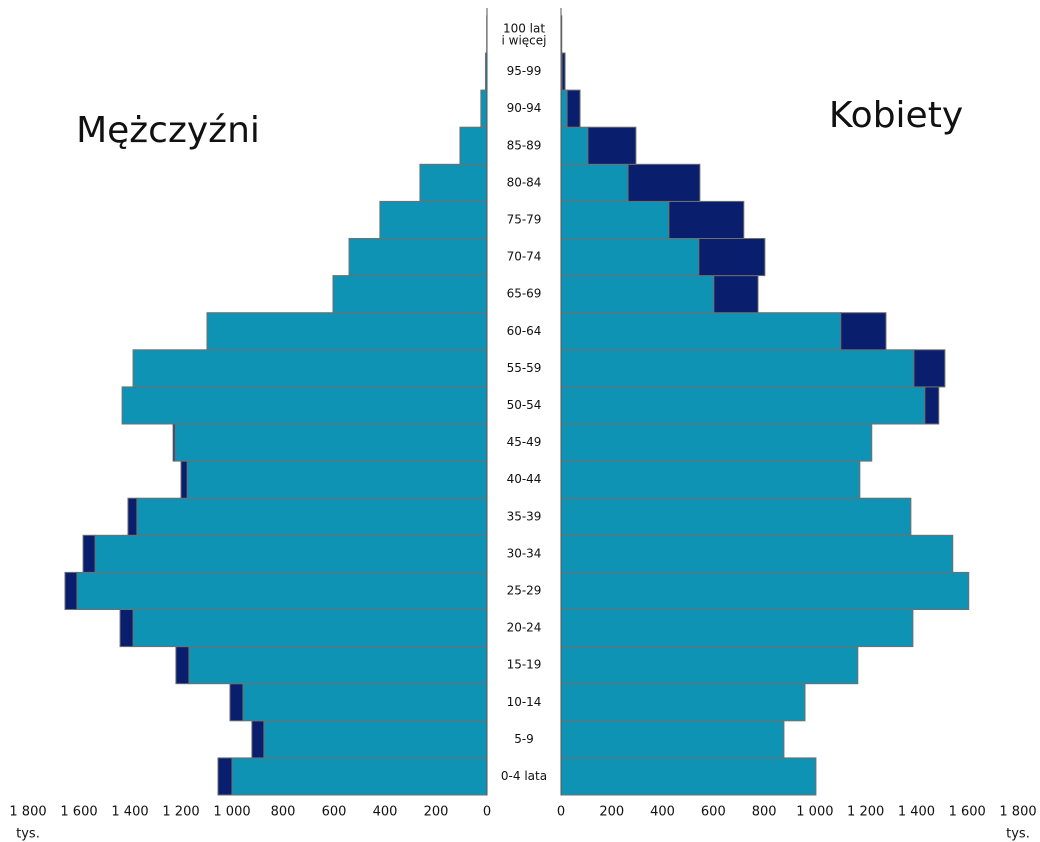 The width and height of the screenshot is (1040, 842). Describe the element at coordinates (524, 702) in the screenshot. I see `category-label: 10-14` at that location.